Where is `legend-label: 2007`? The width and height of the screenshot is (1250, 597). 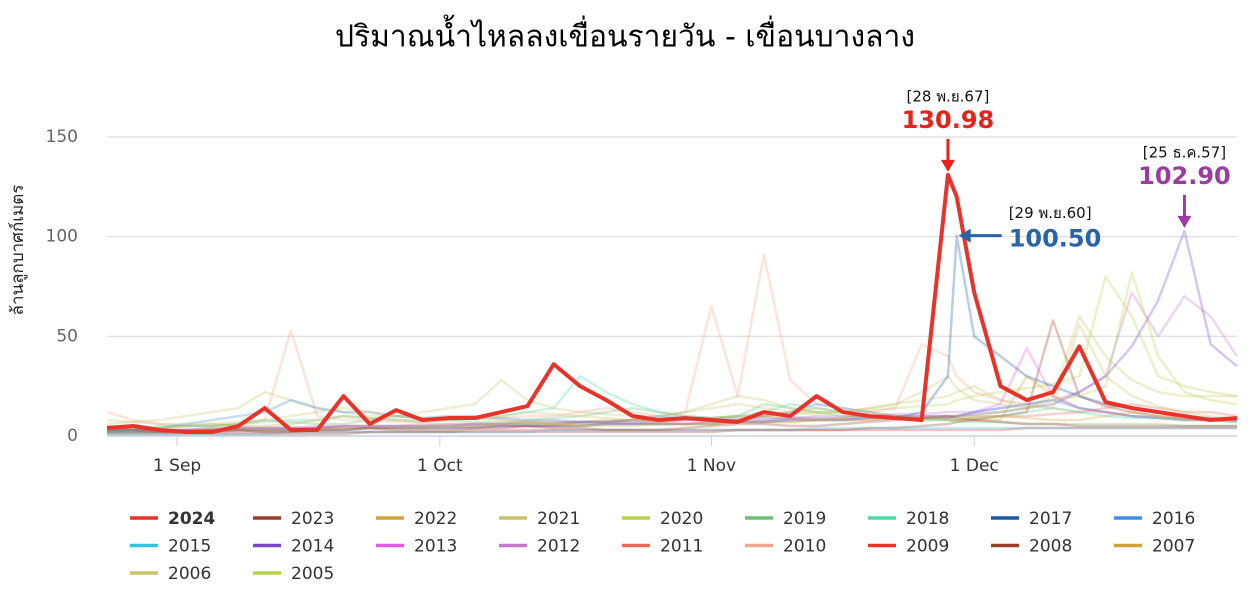 legend-label: 2007 is located at coordinates (1173, 547).